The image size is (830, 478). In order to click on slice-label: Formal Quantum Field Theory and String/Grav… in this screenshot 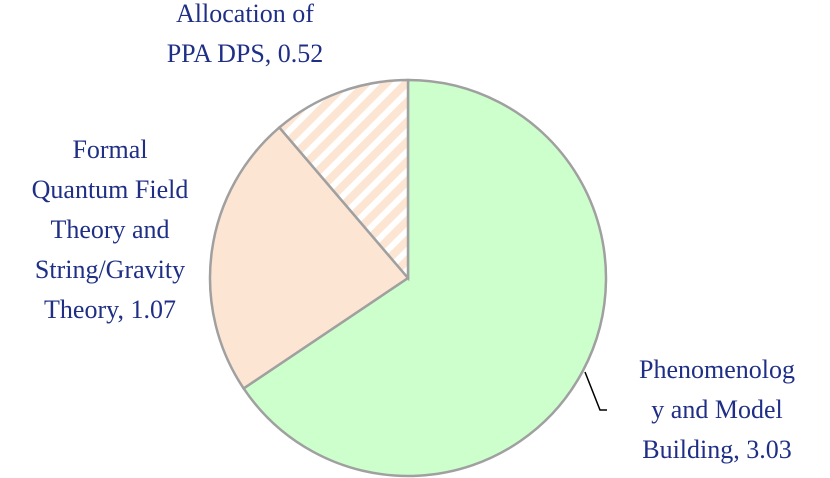, I will do `click(110, 229)`.